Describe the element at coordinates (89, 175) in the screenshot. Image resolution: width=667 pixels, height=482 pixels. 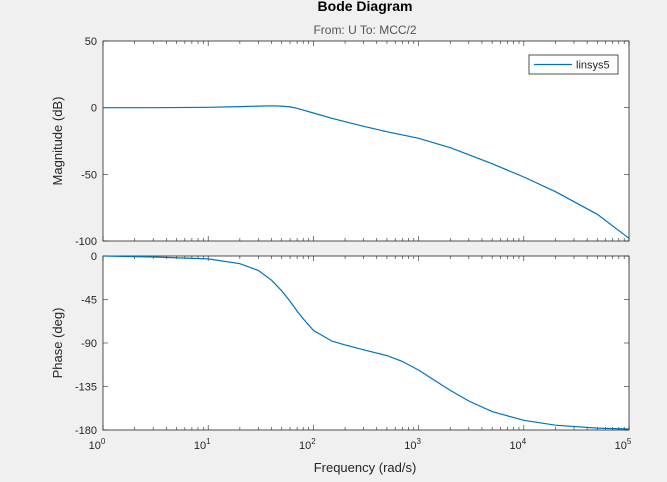
I see `y-tick-label: -50` at that location.